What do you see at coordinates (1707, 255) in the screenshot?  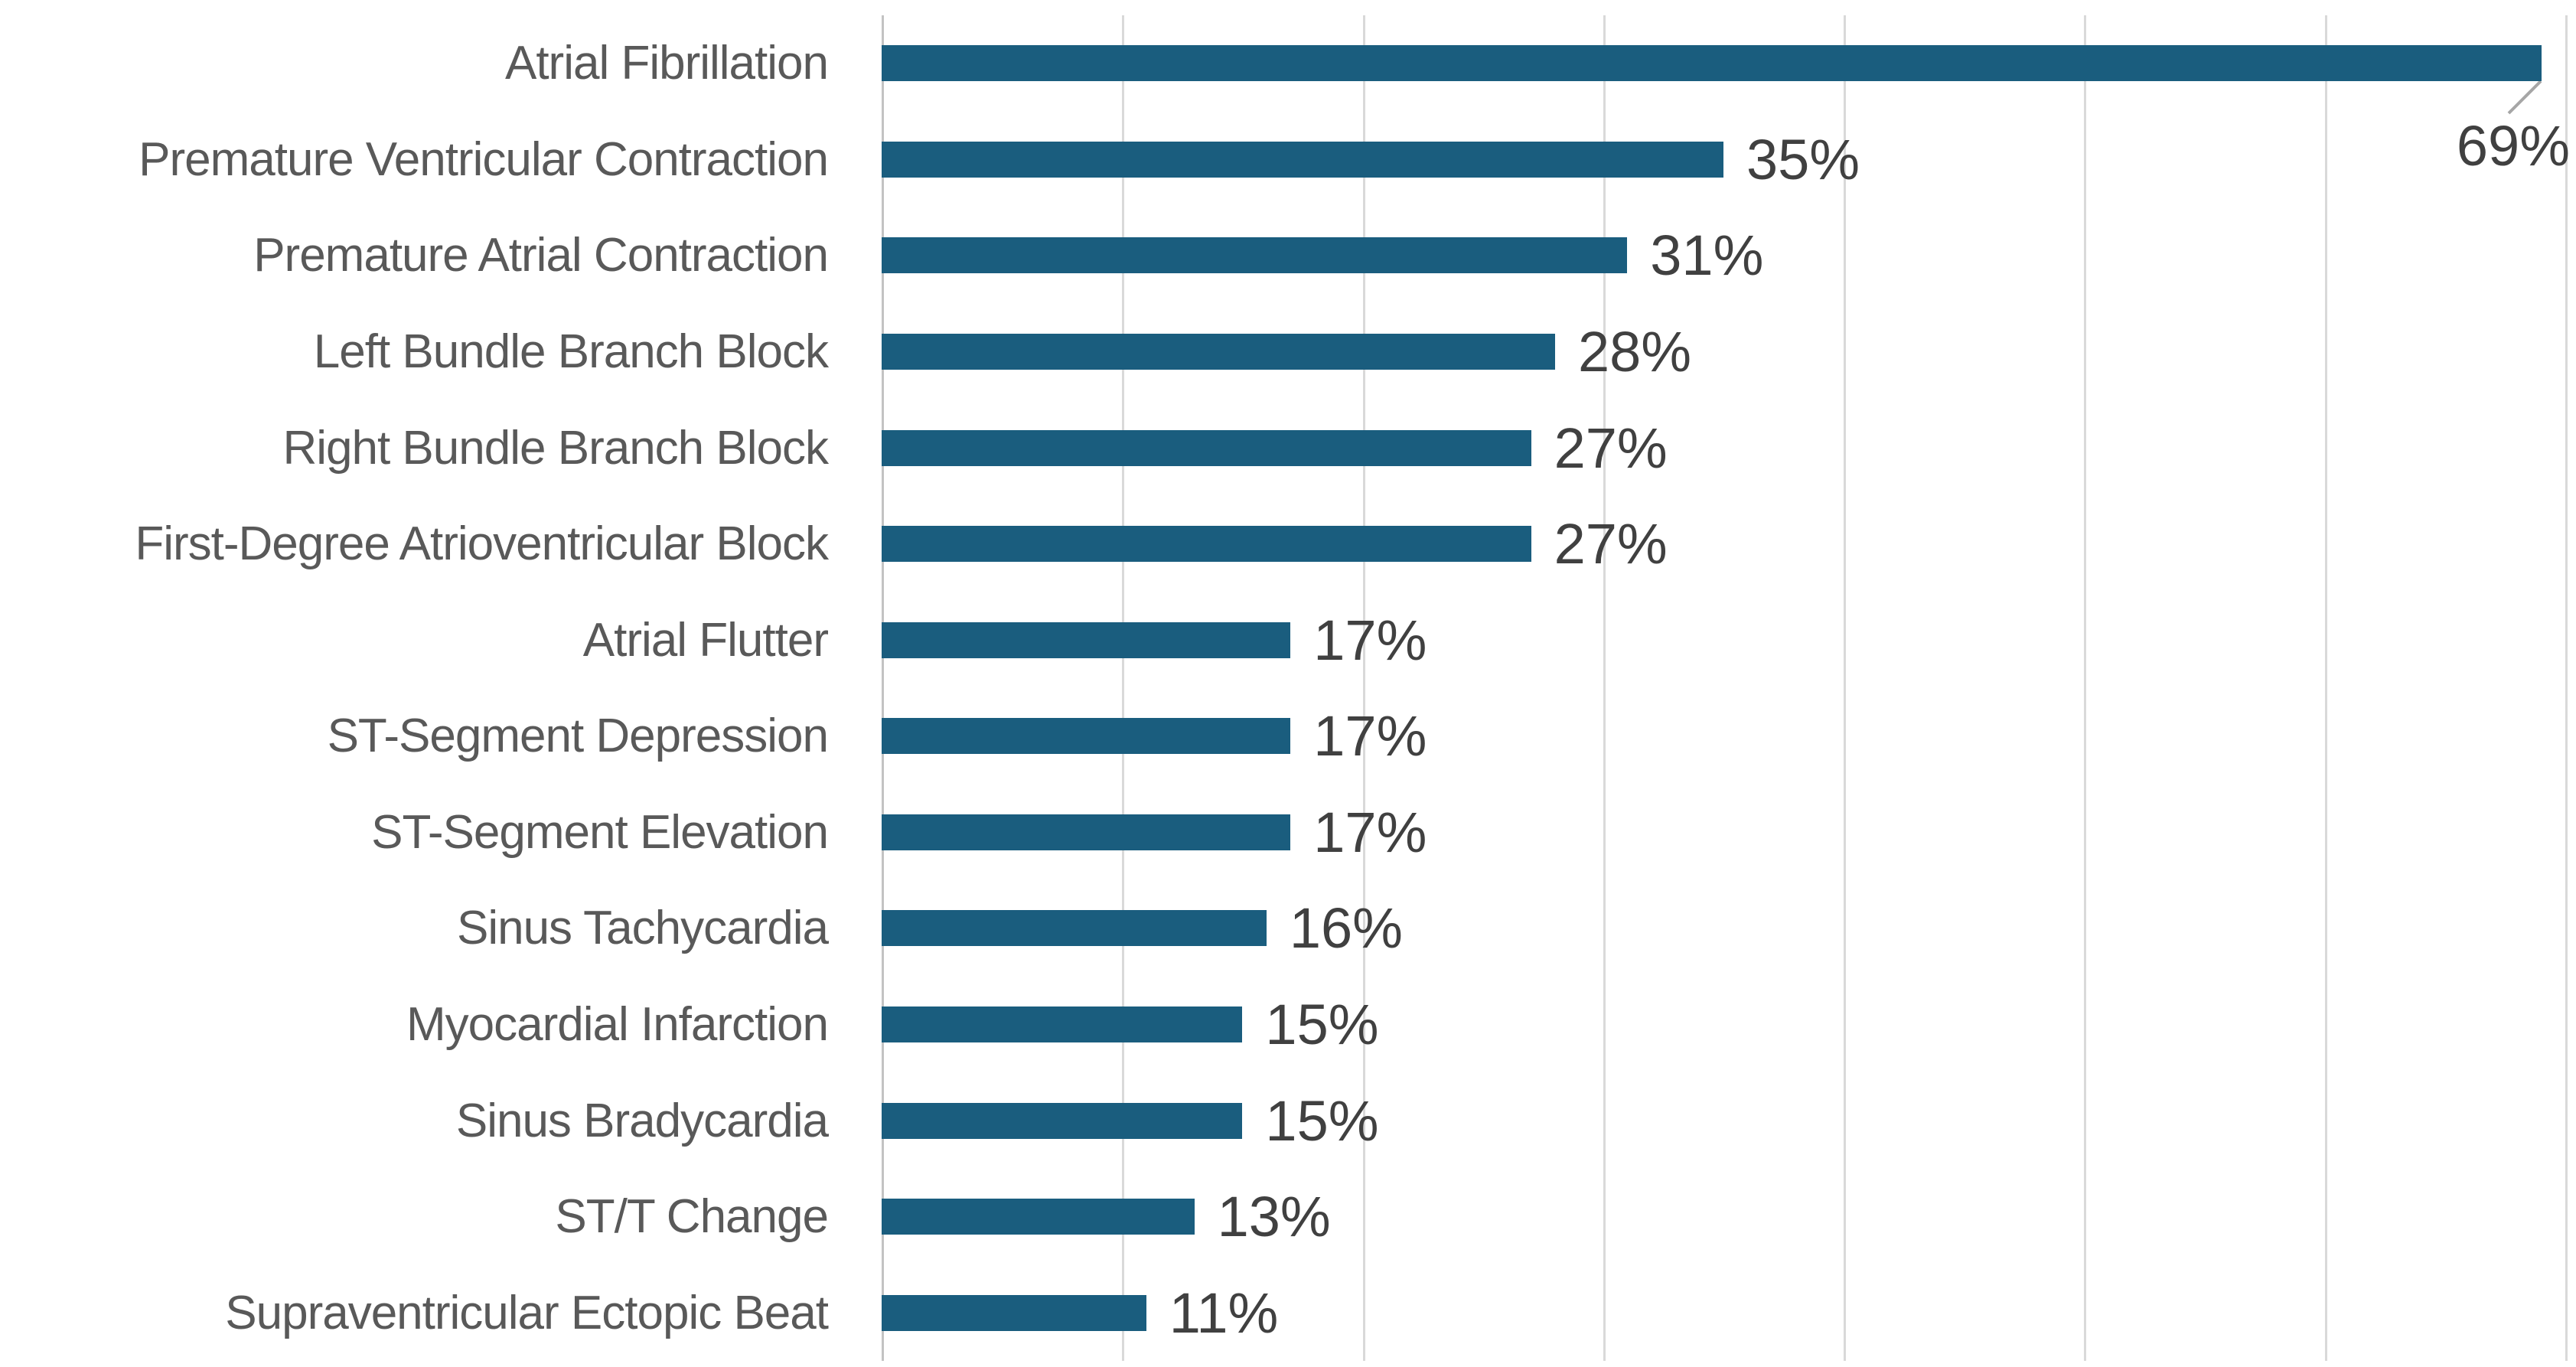 I see `value-label: 31%` at bounding box center [1707, 255].